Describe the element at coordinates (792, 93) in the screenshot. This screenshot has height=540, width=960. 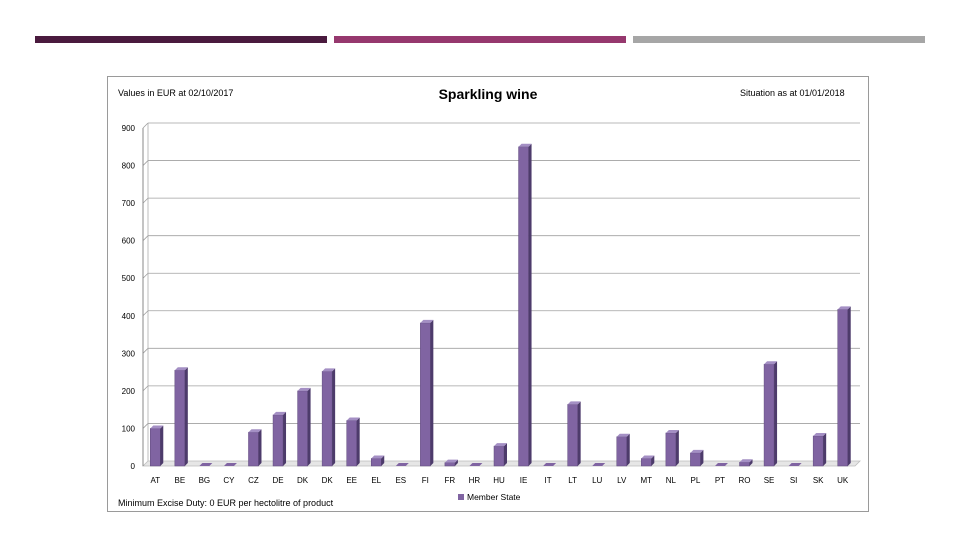
I see `situation-note: Situation as at 01/01/2018` at that location.